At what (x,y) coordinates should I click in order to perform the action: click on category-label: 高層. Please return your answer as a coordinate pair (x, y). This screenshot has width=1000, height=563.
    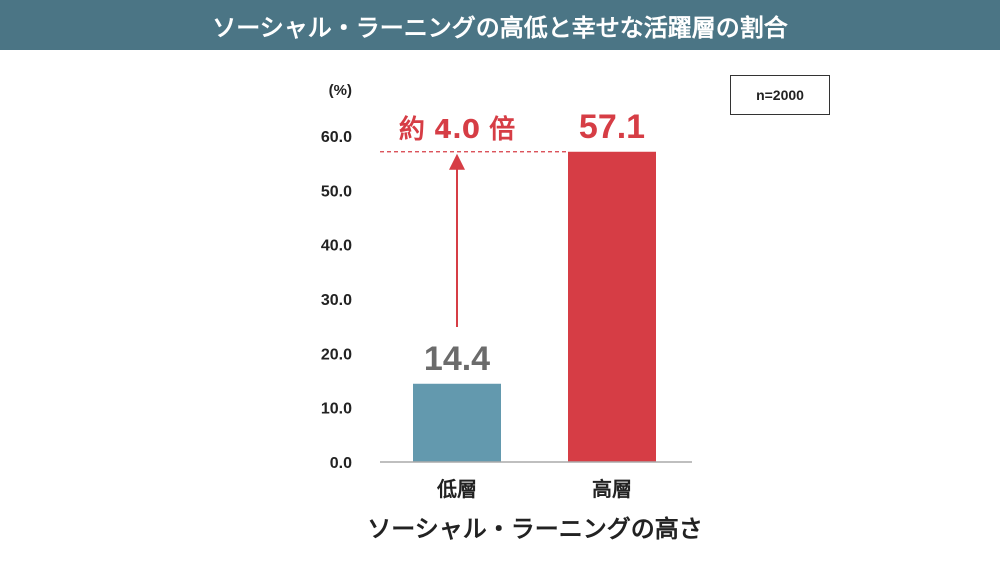
    Looking at the image, I should click on (612, 489).